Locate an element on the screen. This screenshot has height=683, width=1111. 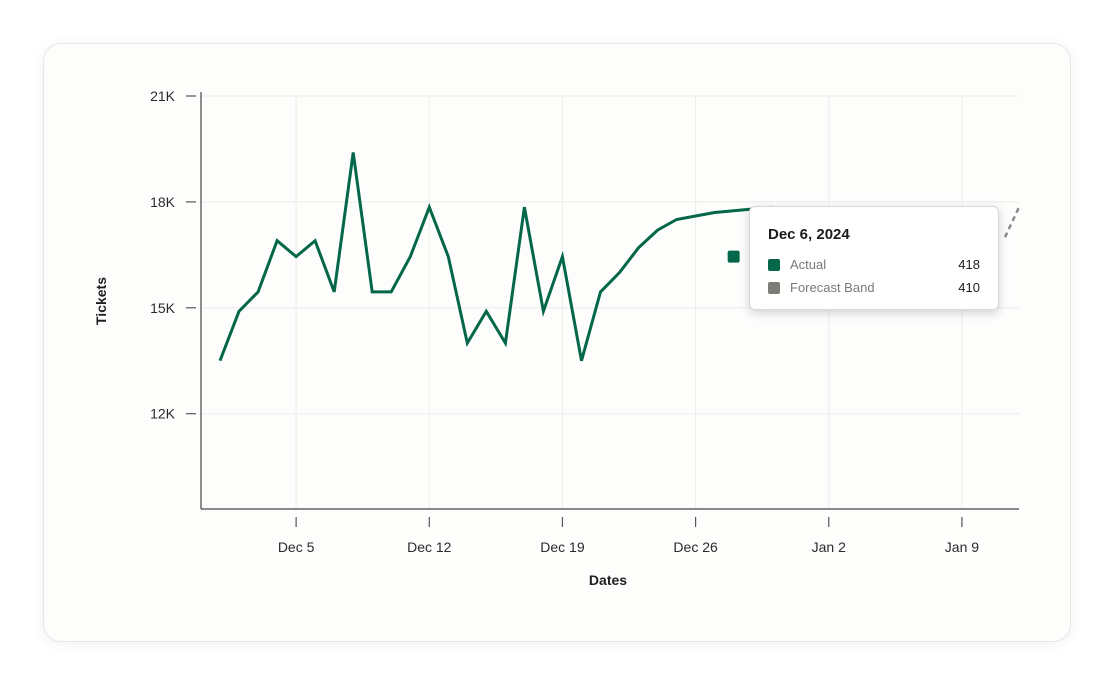
x-tick-label: Jan 9 is located at coordinates (962, 547).